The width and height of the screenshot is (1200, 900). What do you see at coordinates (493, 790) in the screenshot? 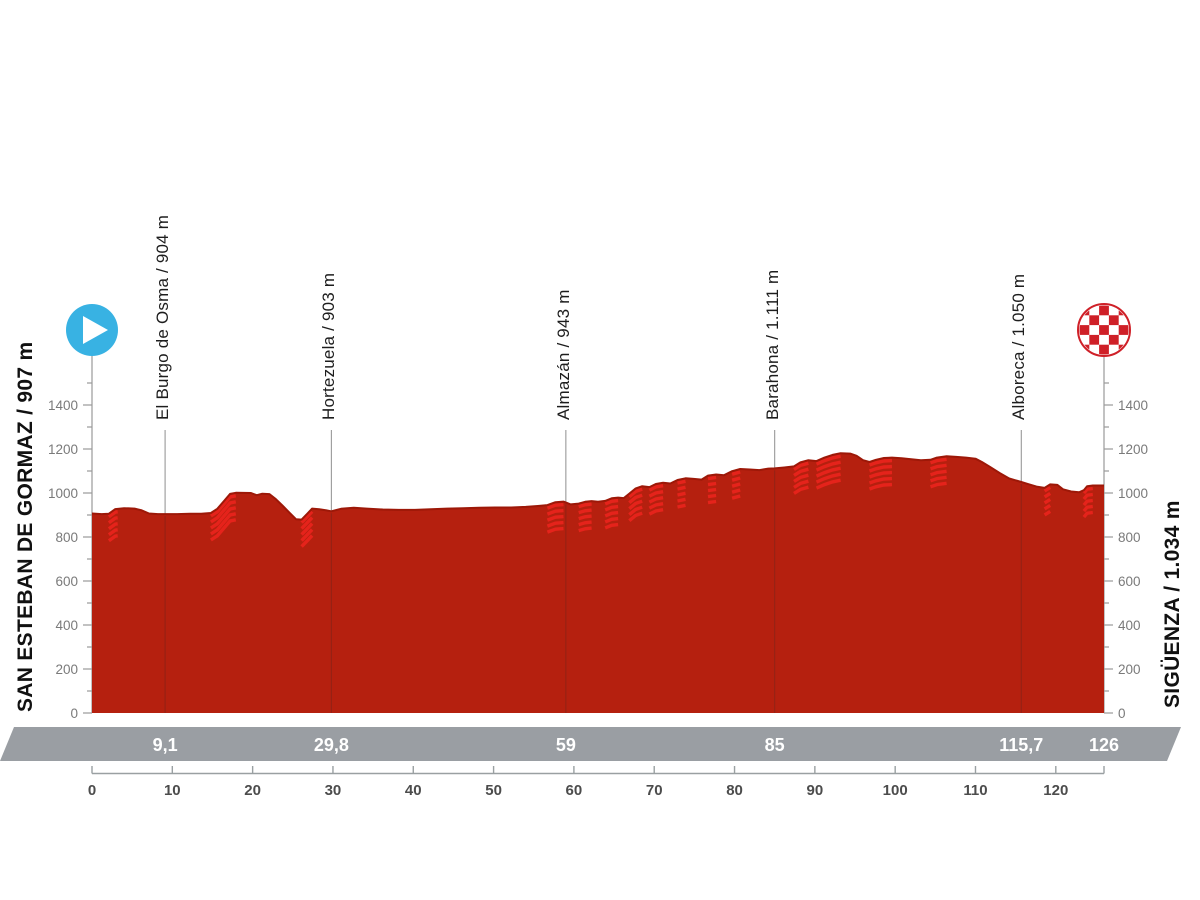
I see `ruler-tick-label: 50` at bounding box center [493, 790].